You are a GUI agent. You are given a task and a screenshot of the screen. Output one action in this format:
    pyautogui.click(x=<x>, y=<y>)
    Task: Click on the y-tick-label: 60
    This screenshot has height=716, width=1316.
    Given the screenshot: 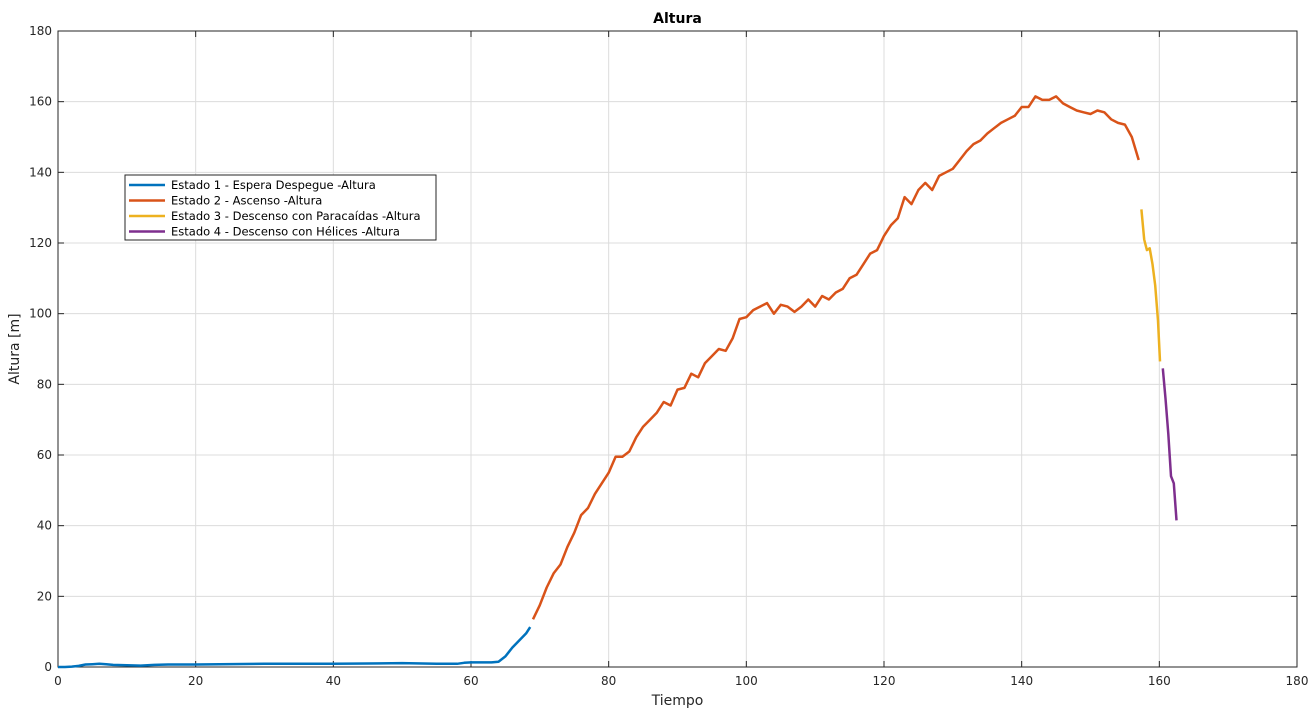 What is the action you would take?
    pyautogui.click(x=44, y=455)
    